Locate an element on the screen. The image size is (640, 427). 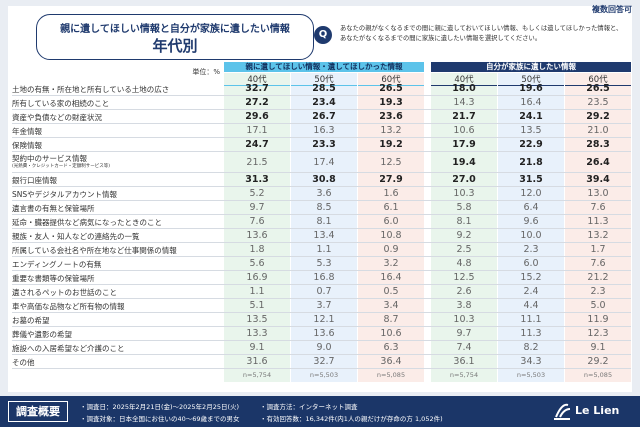
row-label: エンディングノートの有無 is located at coordinates (57, 264).